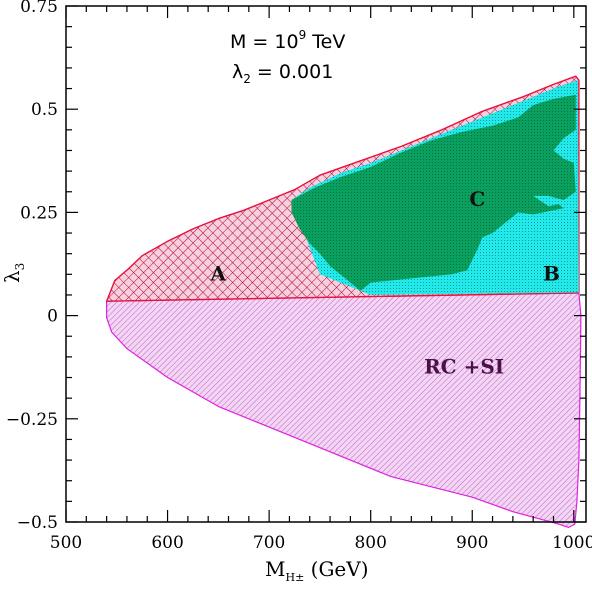 The image size is (592, 592). I want to click on region-rcsi-label: RC +SI, so click(464, 366).